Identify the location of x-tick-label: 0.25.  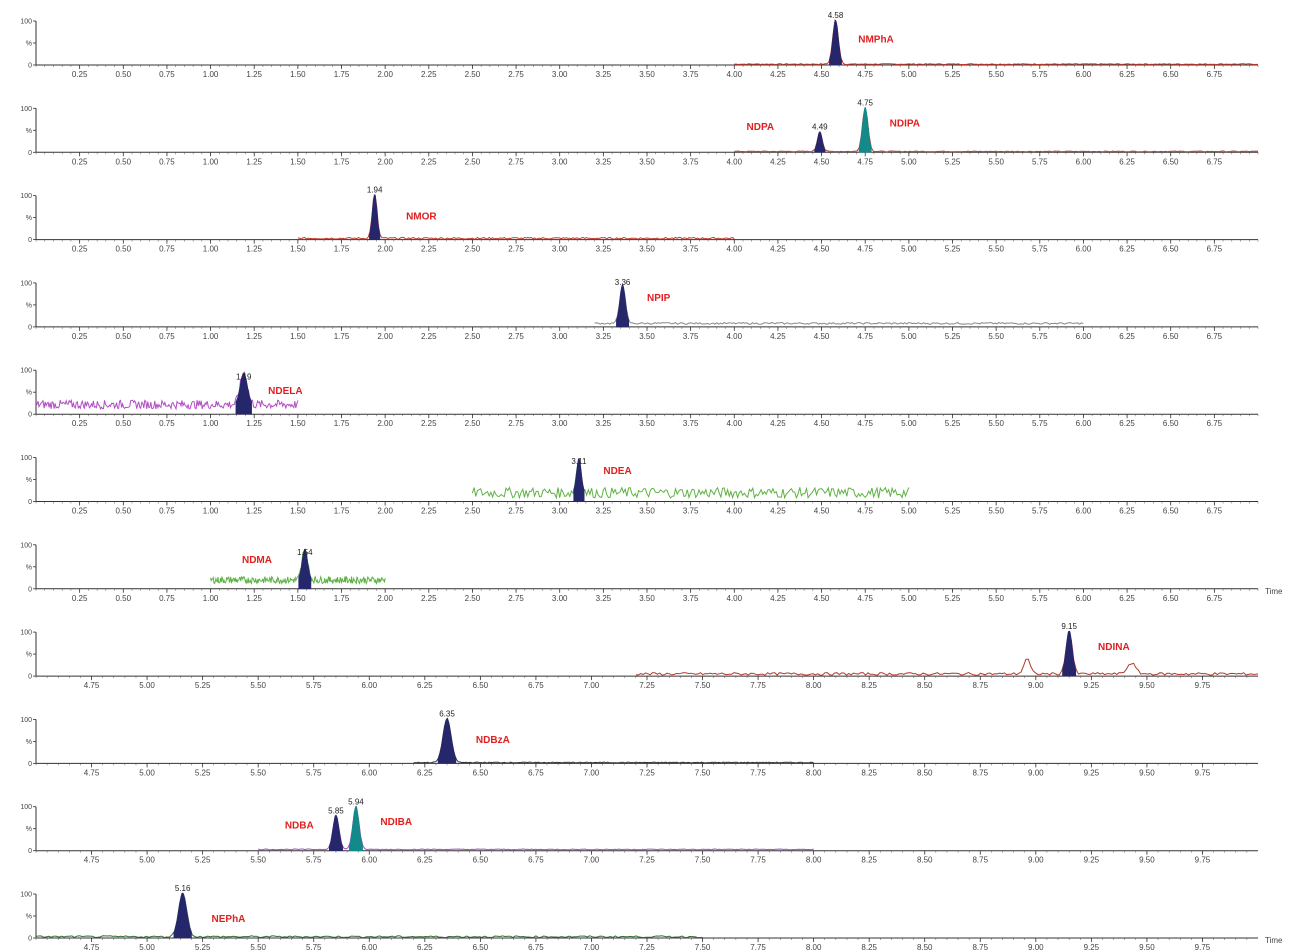
(80, 161).